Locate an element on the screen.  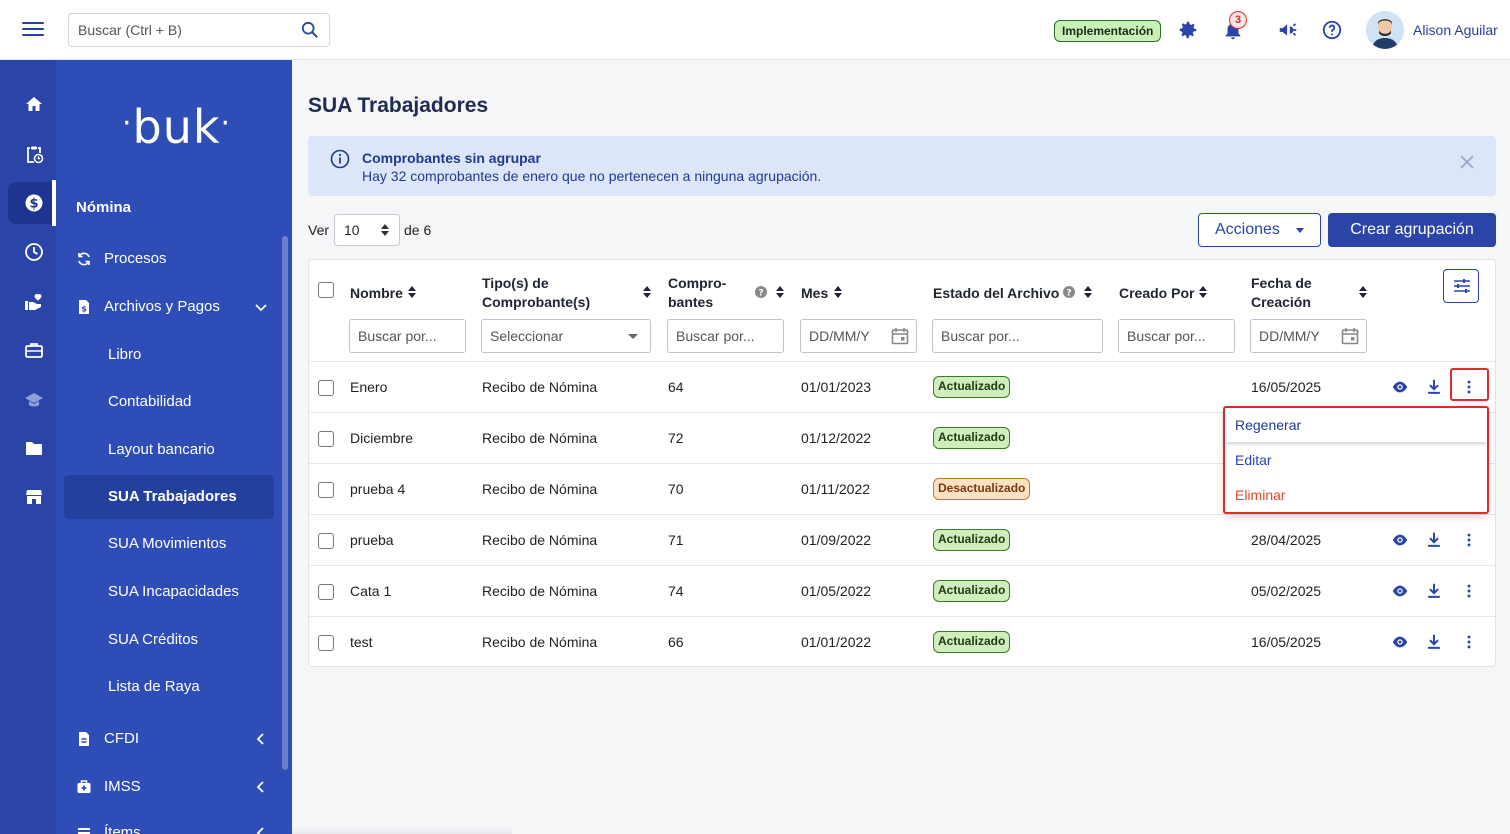
gear-icon is located at coordinates (1188, 30).